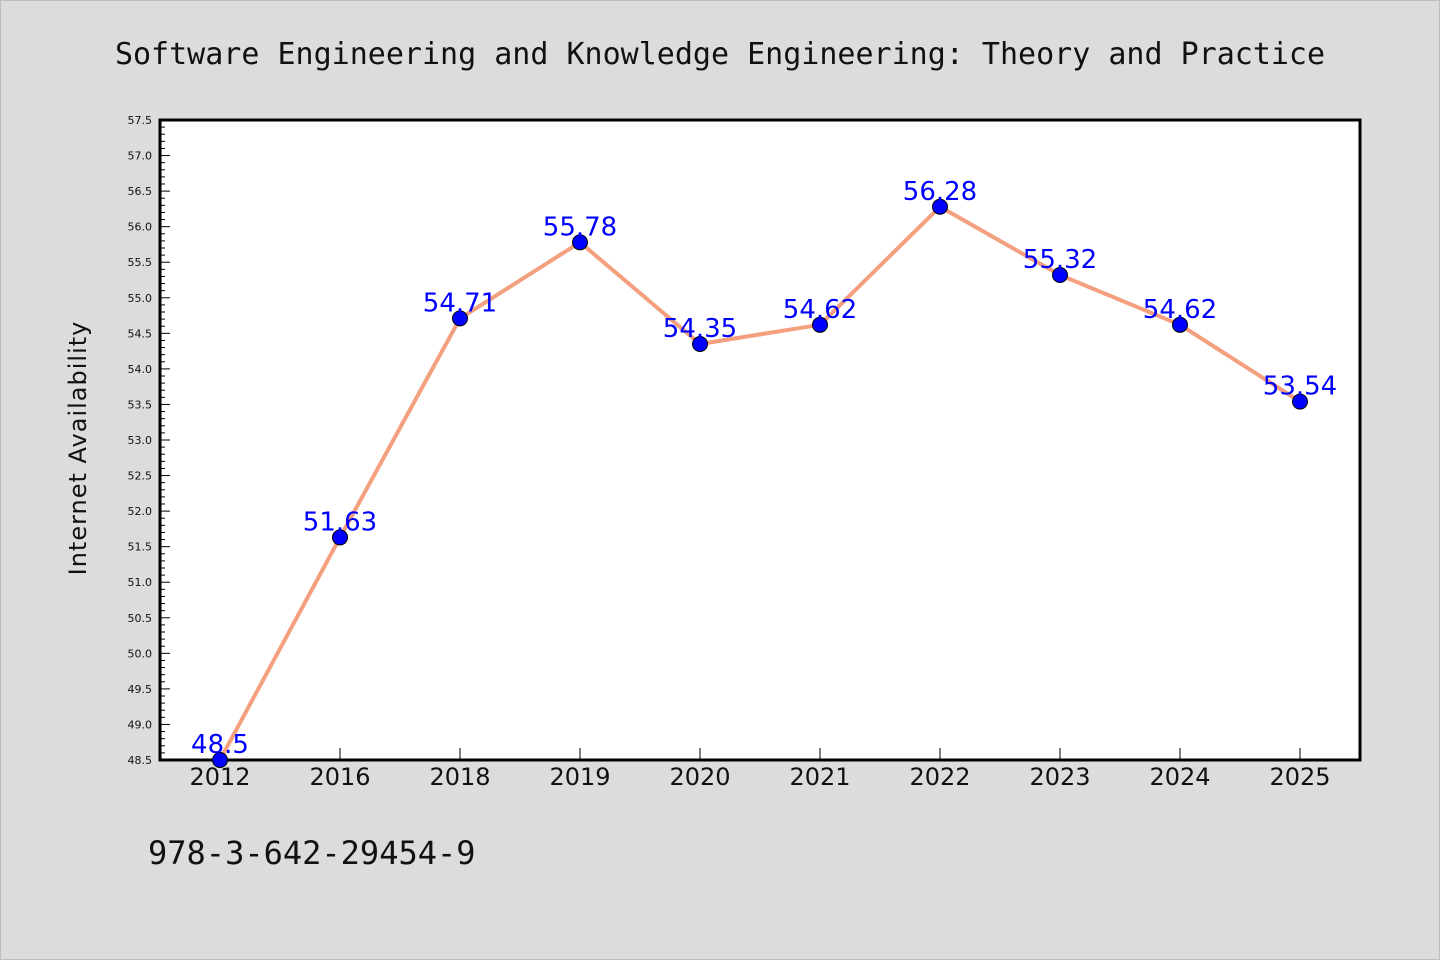 The image size is (1440, 960). I want to click on data-label: 56.28, so click(940, 192).